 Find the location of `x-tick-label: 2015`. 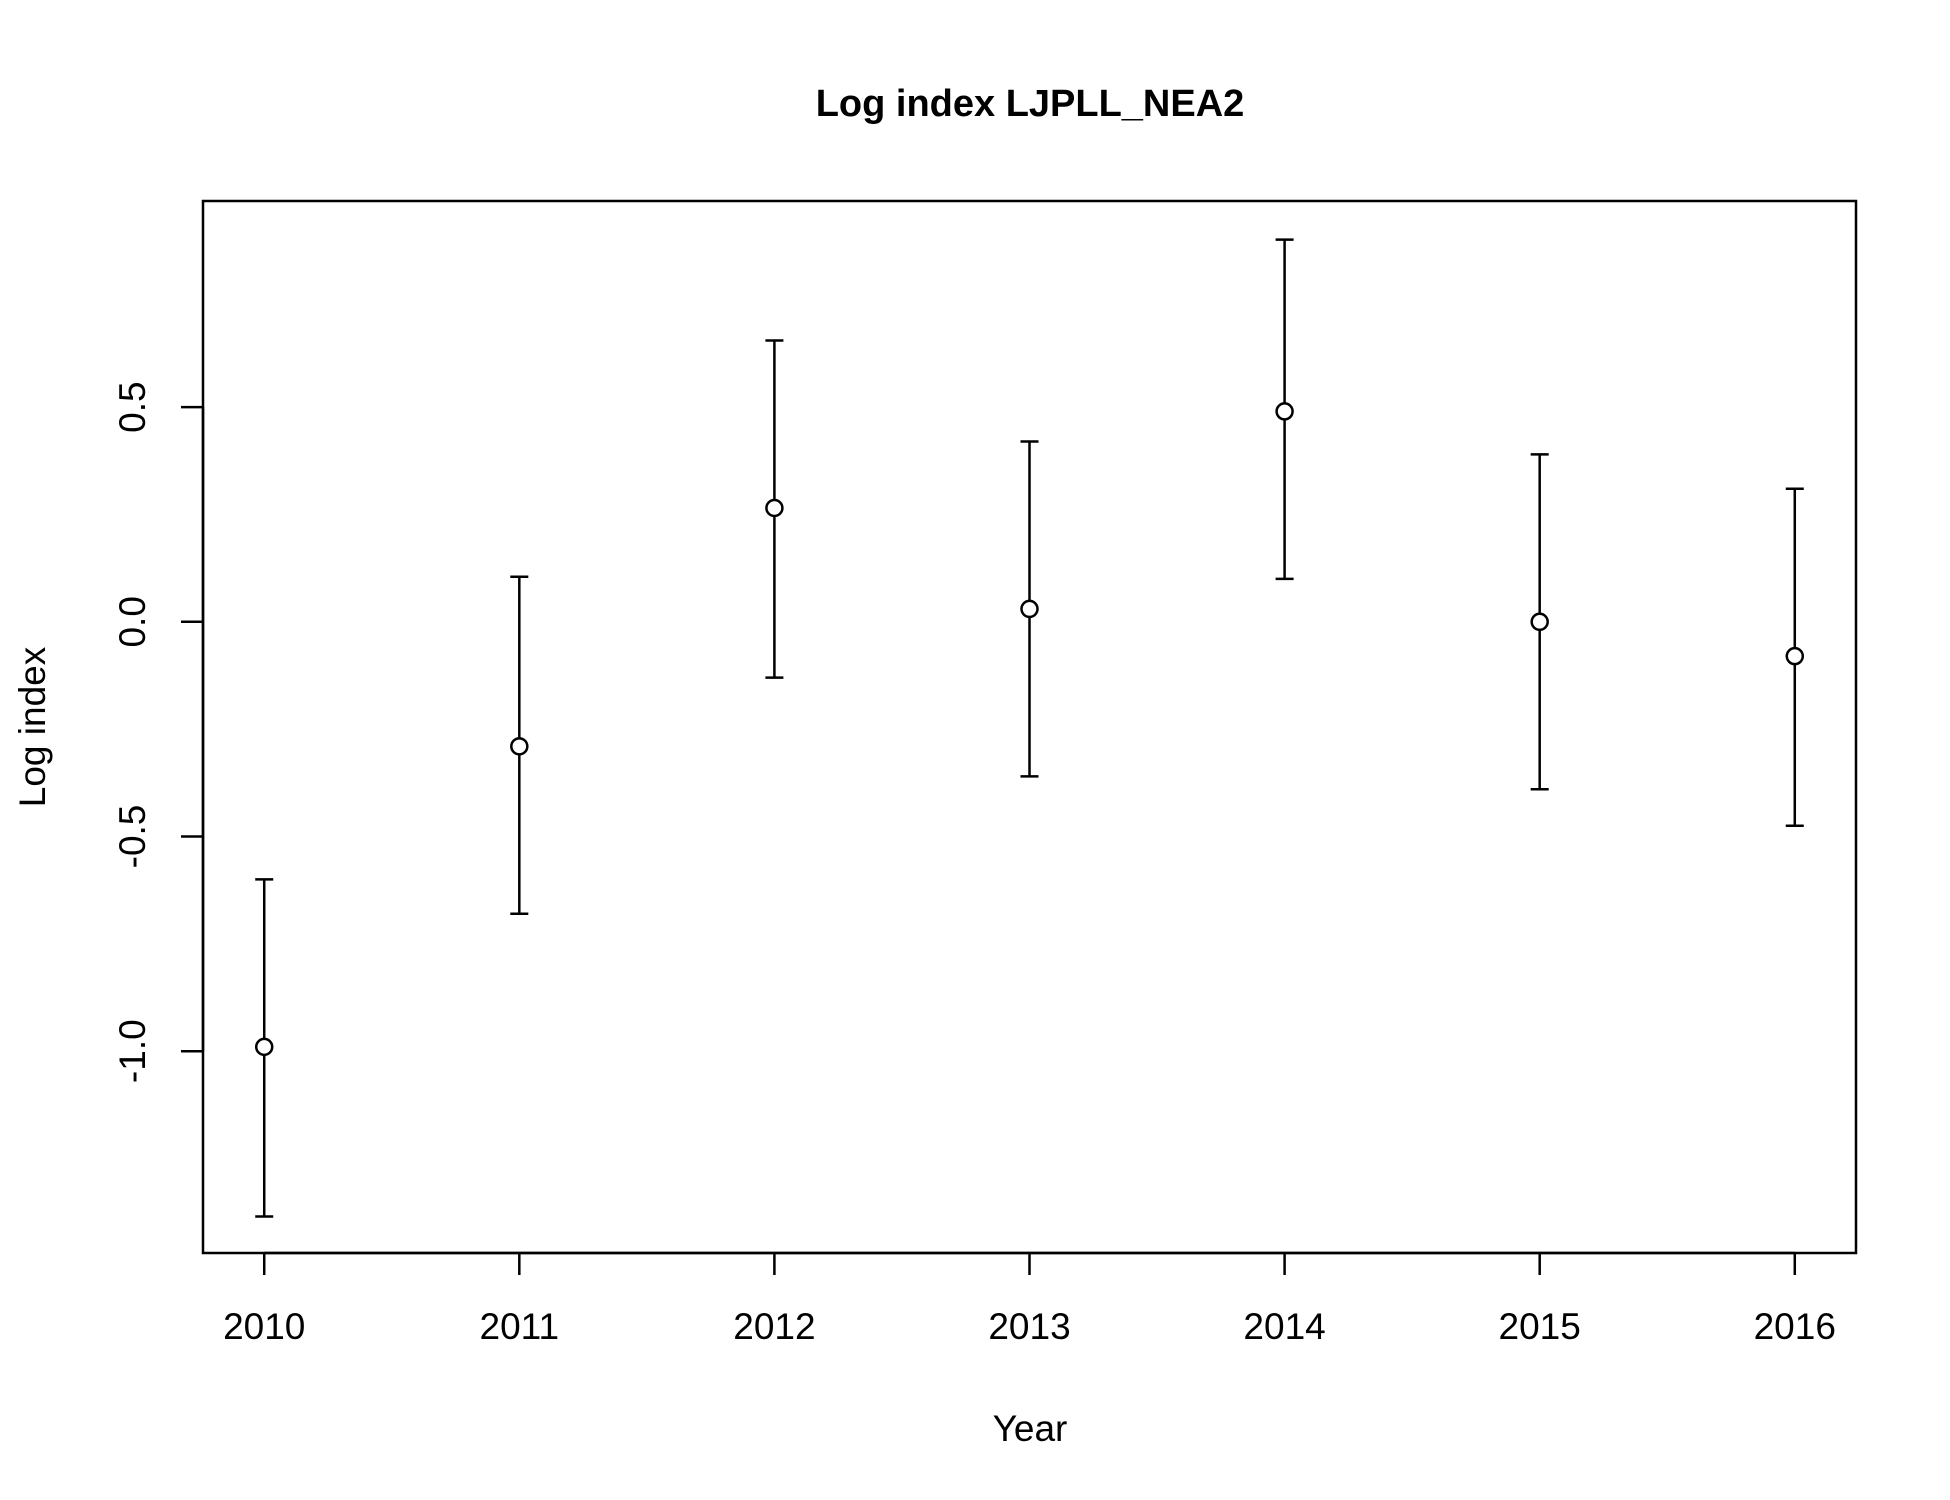

x-tick-label: 2015 is located at coordinates (1540, 1326).